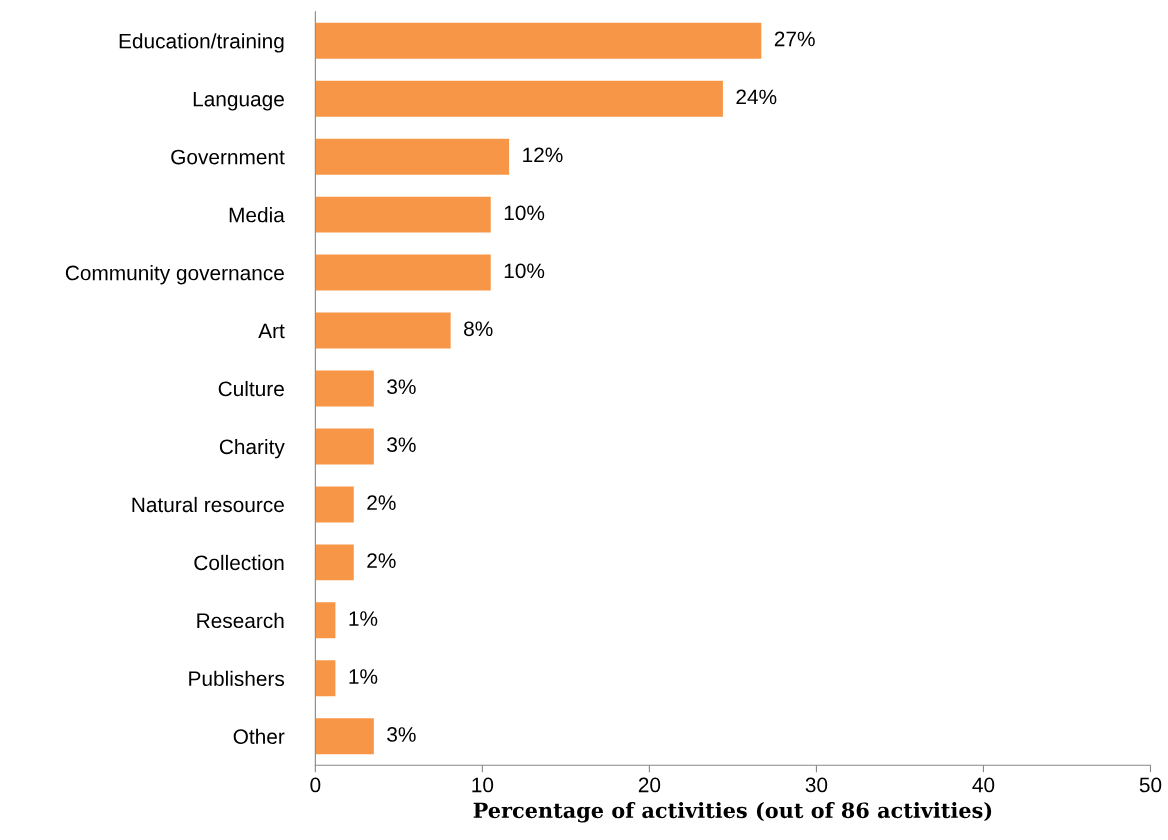 The height and width of the screenshot is (840, 1168). I want to click on y-tick-label: Art, so click(271, 331).